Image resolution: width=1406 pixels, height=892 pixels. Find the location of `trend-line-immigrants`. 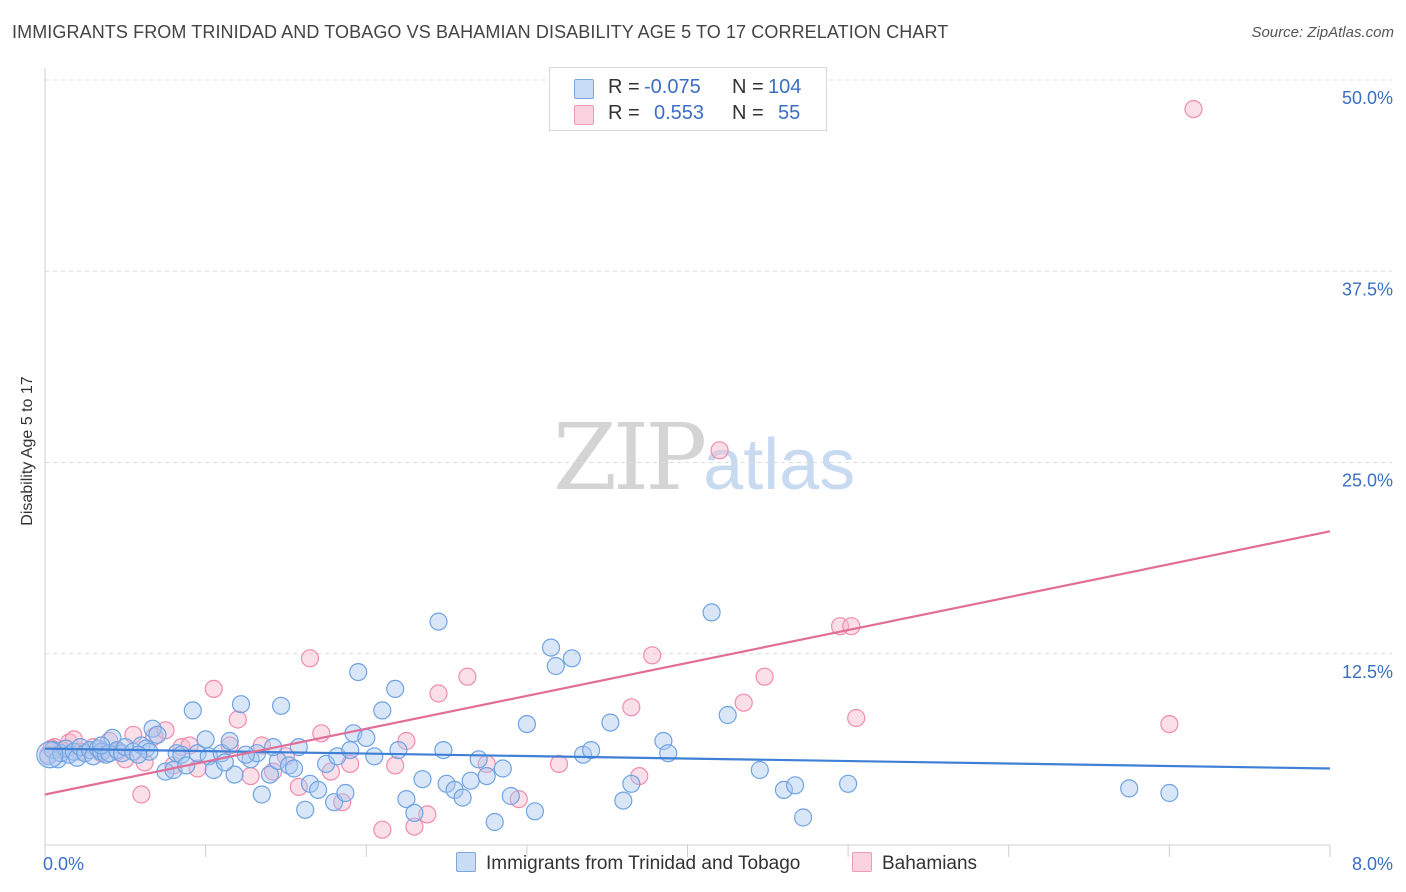

trend-line-immigrants is located at coordinates (687, 758).